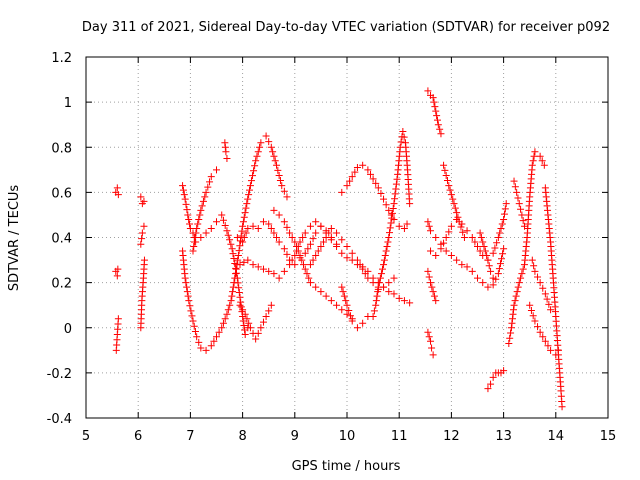  What do you see at coordinates (204, 210) in the screenshot?
I see `series-rise-7.3` at bounding box center [204, 210].